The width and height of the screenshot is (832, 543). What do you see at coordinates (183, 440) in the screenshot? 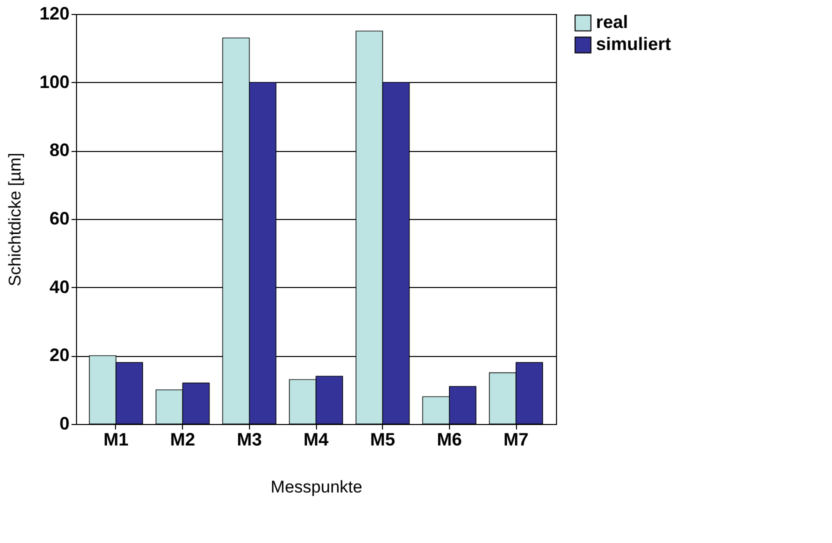
I see `x-tick-label: M2` at bounding box center [183, 440].